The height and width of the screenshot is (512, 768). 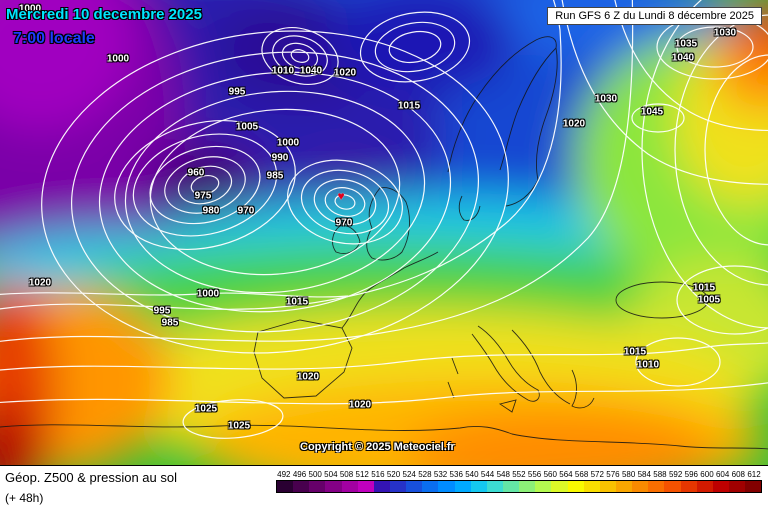 What do you see at coordinates (425, 474) in the screenshot?
I see `scale-value: 528` at bounding box center [425, 474].